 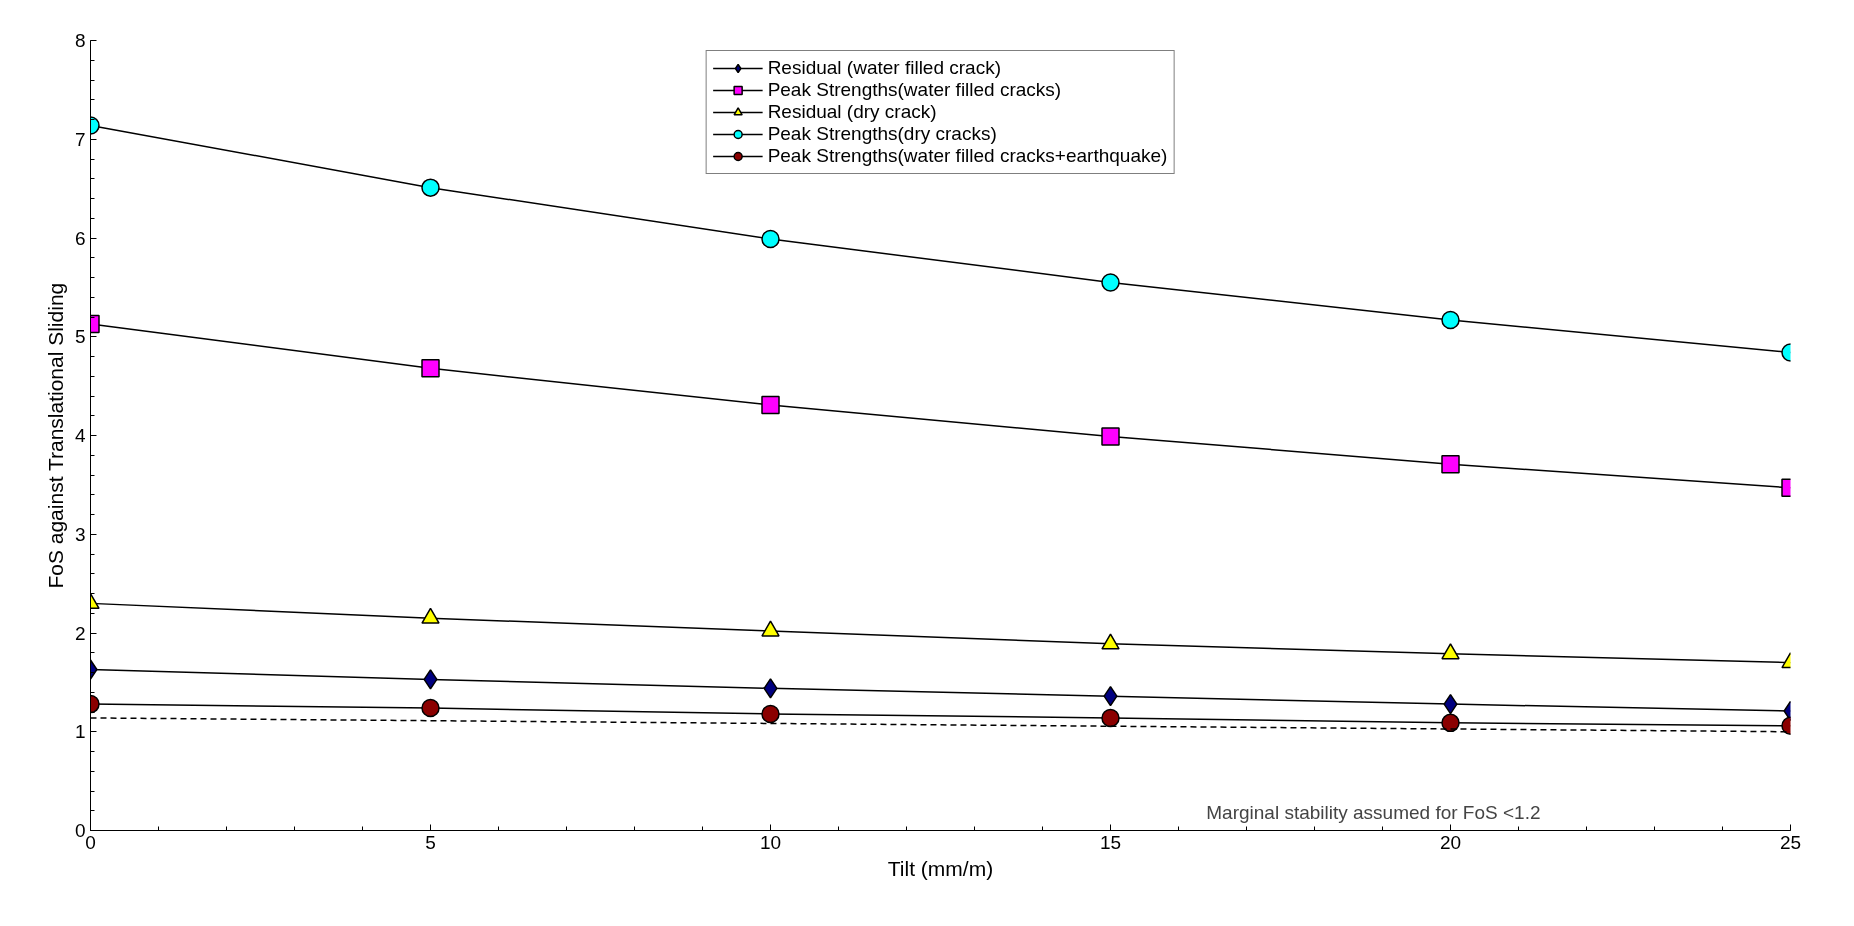 I want to click on legend-label: Peak Strengths(water filled cracks+earthquake), so click(x=967, y=156).